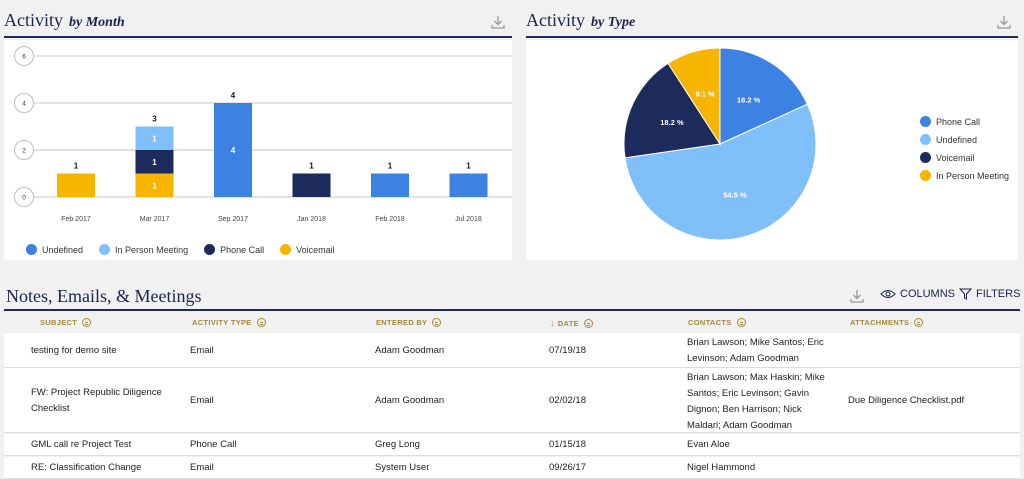  I want to click on columns-button: COLUMNS, so click(917, 294).